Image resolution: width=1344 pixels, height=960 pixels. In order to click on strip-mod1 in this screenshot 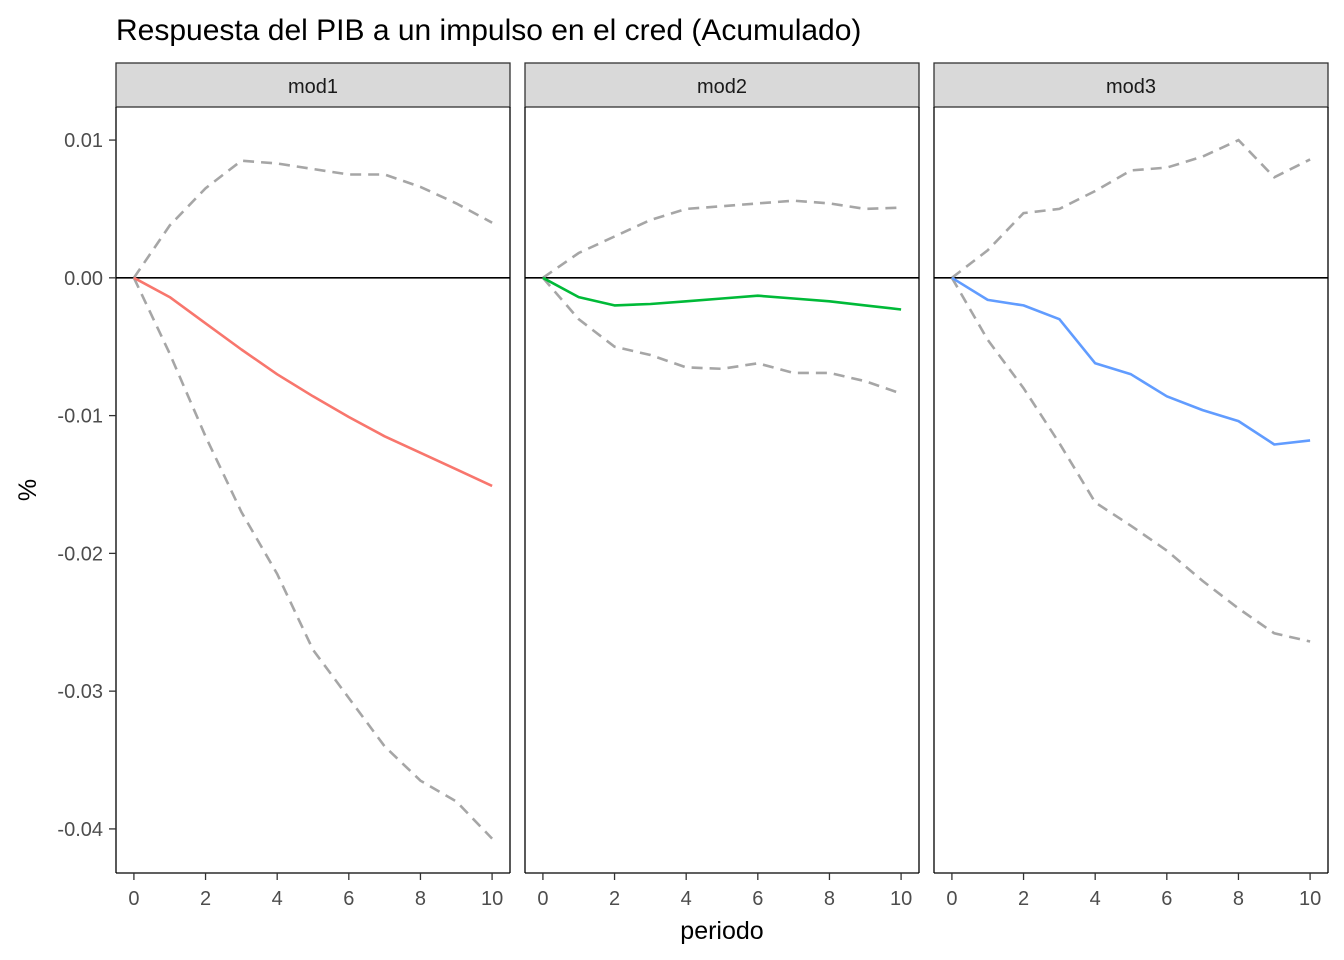, I will do `click(313, 85)`.